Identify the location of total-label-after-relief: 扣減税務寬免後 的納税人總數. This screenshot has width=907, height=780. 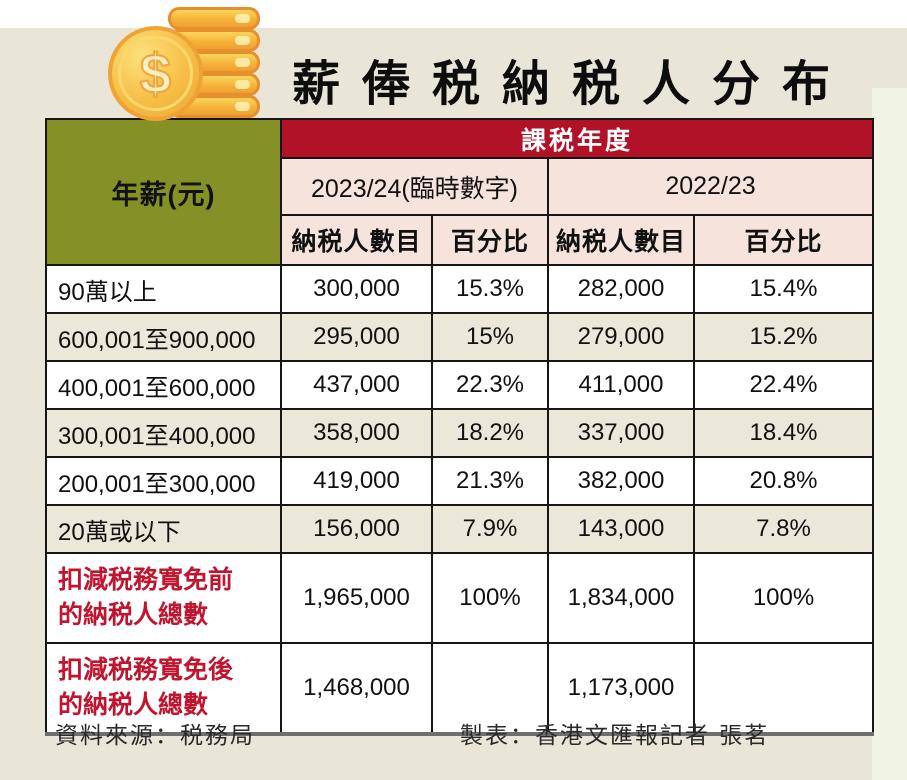
(168, 688).